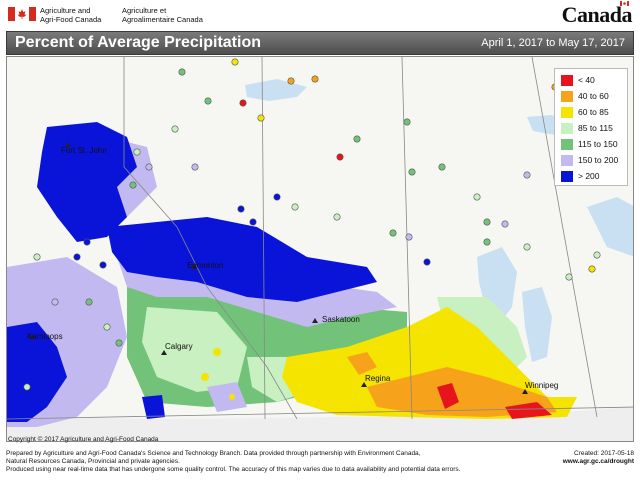 This screenshot has width=640, height=480. Describe the element at coordinates (598, 461) in the screenshot. I see `website-link: www.agr.gc.ca/drought` at that location.